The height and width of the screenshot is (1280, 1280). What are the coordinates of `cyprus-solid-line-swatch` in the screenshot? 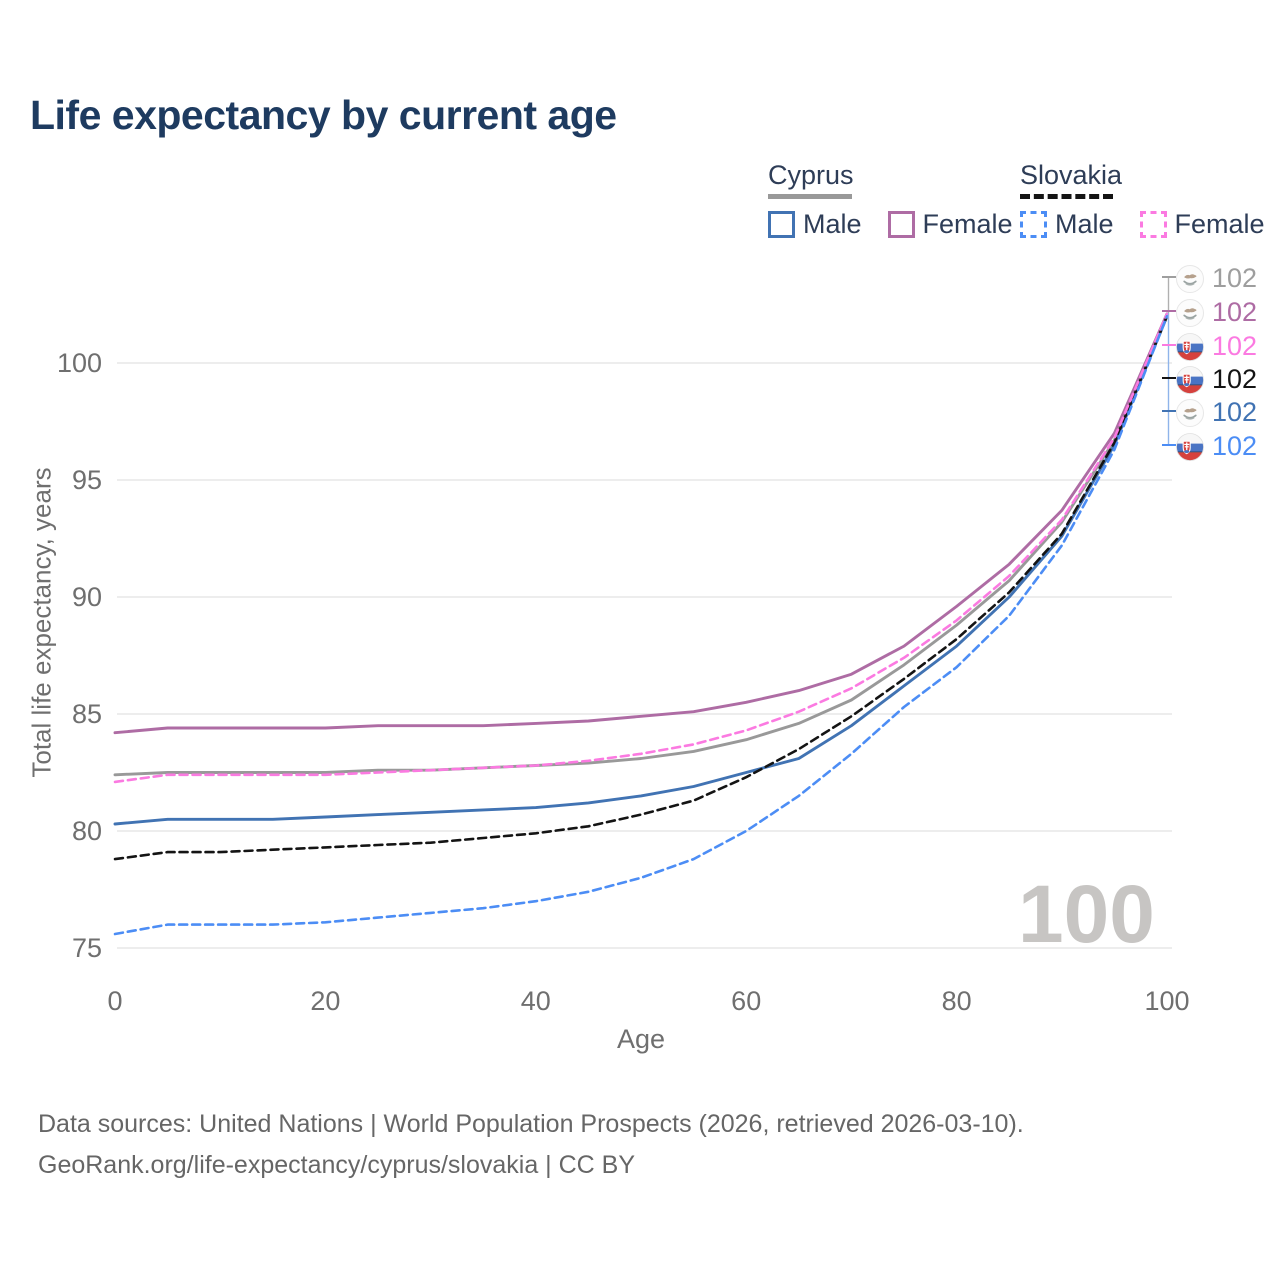 It's located at (810, 196).